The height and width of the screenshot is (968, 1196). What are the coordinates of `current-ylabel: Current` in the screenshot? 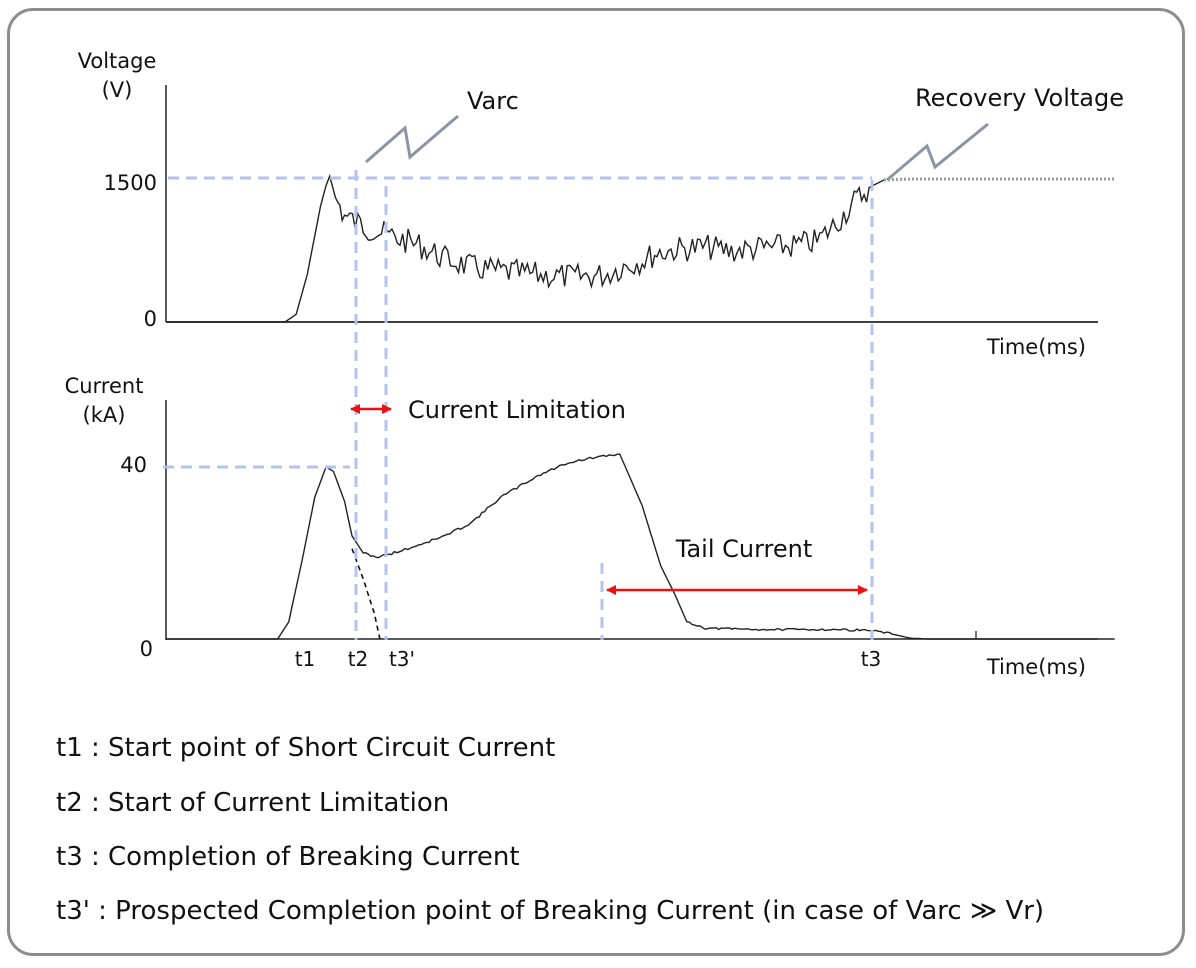 It's located at (104, 386).